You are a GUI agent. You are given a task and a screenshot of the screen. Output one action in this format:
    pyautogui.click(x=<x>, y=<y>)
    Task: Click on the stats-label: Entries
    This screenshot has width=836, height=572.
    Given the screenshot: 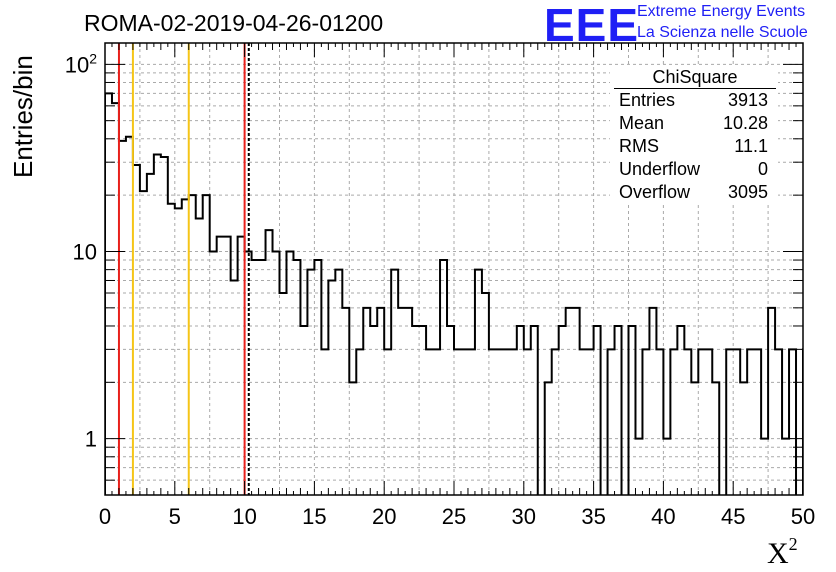 What is the action you would take?
    pyautogui.click(x=647, y=100)
    